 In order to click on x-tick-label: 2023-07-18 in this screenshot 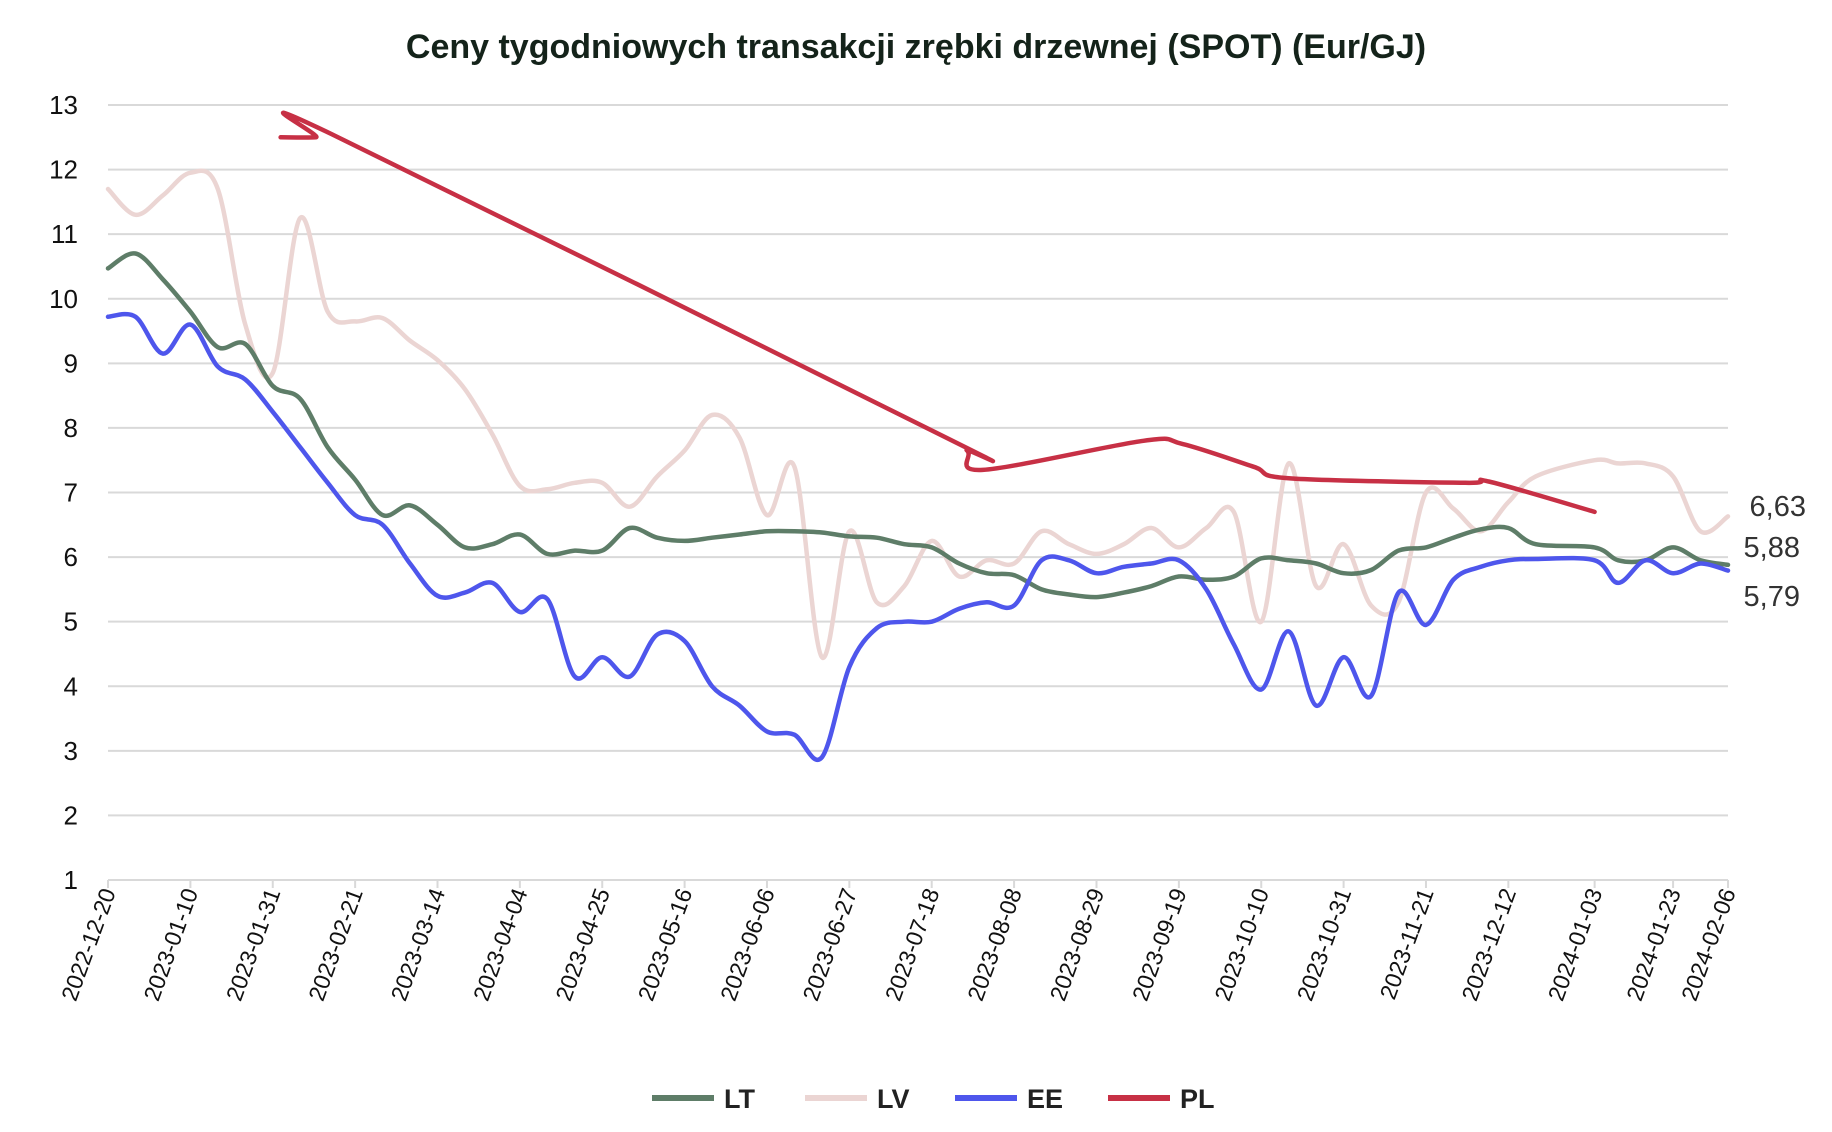, I will do `click(912, 944)`.